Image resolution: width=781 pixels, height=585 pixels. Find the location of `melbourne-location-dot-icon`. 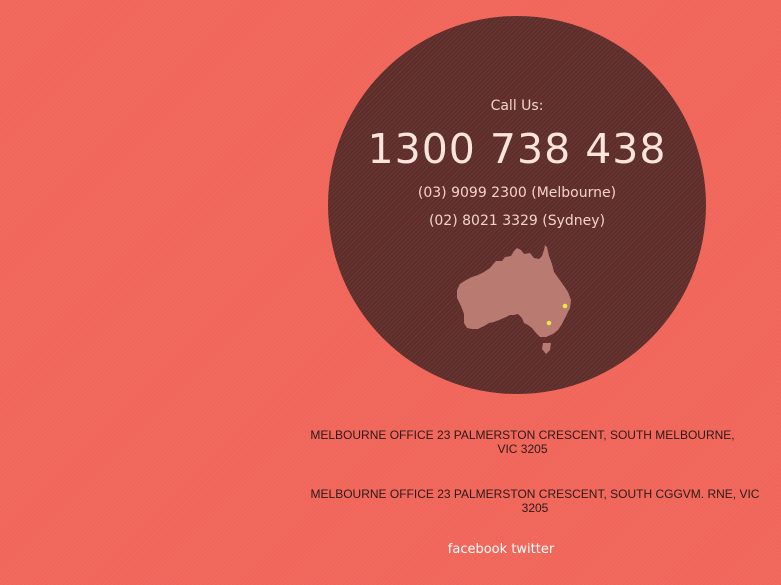

melbourne-location-dot-icon is located at coordinates (549, 323).